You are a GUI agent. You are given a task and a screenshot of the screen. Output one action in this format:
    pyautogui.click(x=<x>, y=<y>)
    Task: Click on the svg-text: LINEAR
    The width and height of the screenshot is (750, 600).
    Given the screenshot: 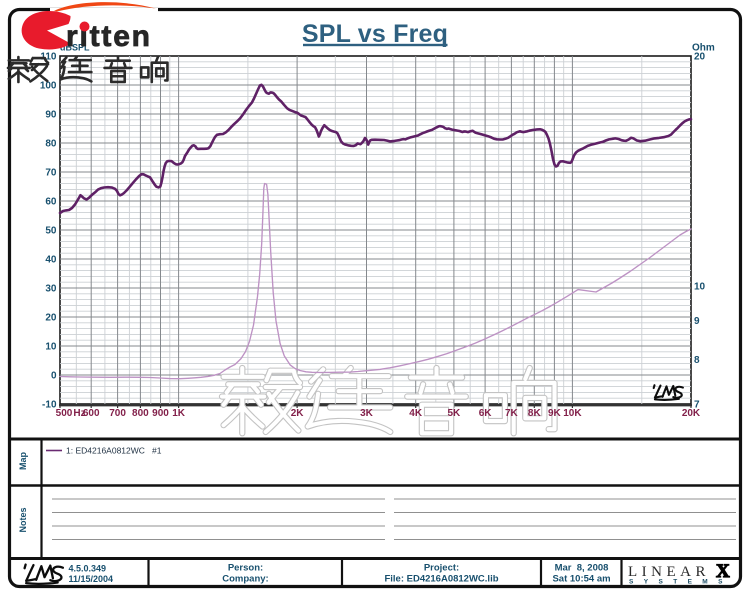 What is the action you would take?
    pyautogui.click(x=669, y=572)
    